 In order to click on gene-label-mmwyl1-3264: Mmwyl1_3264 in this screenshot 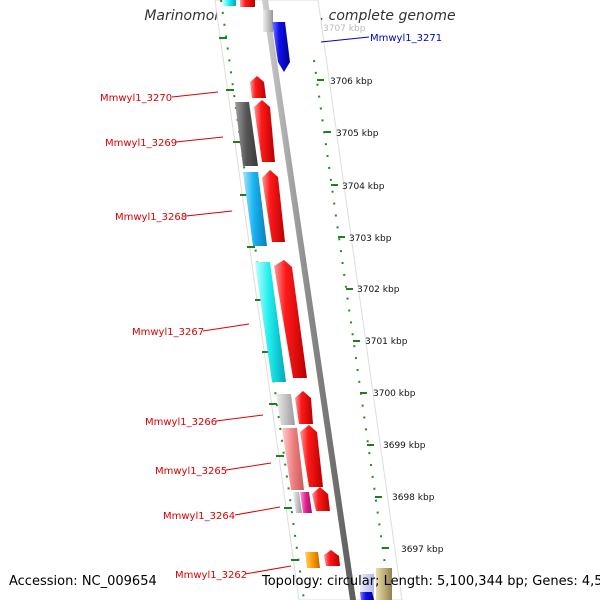, I will do `click(199, 516)`.